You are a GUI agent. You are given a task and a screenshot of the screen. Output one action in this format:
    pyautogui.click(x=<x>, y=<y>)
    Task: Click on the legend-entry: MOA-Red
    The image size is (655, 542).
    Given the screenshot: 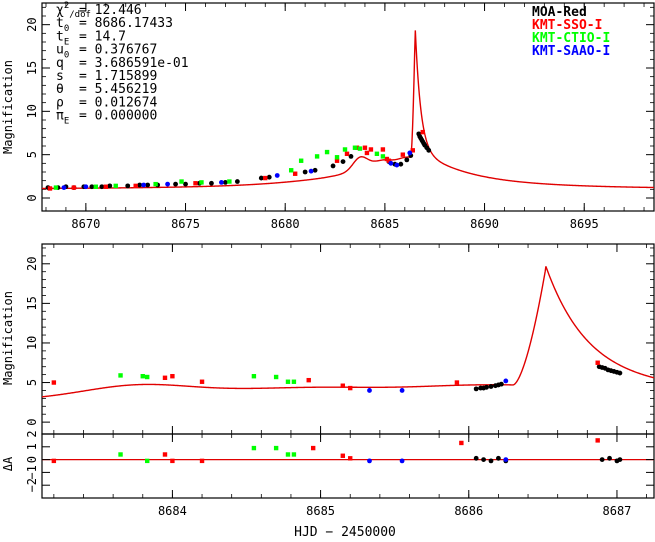 What is the action you would take?
    pyautogui.click(x=559, y=12)
    